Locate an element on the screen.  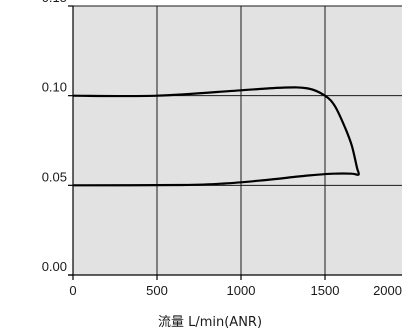
x-axis-label: 流量 L/min(ANR) is located at coordinates (210, 322).